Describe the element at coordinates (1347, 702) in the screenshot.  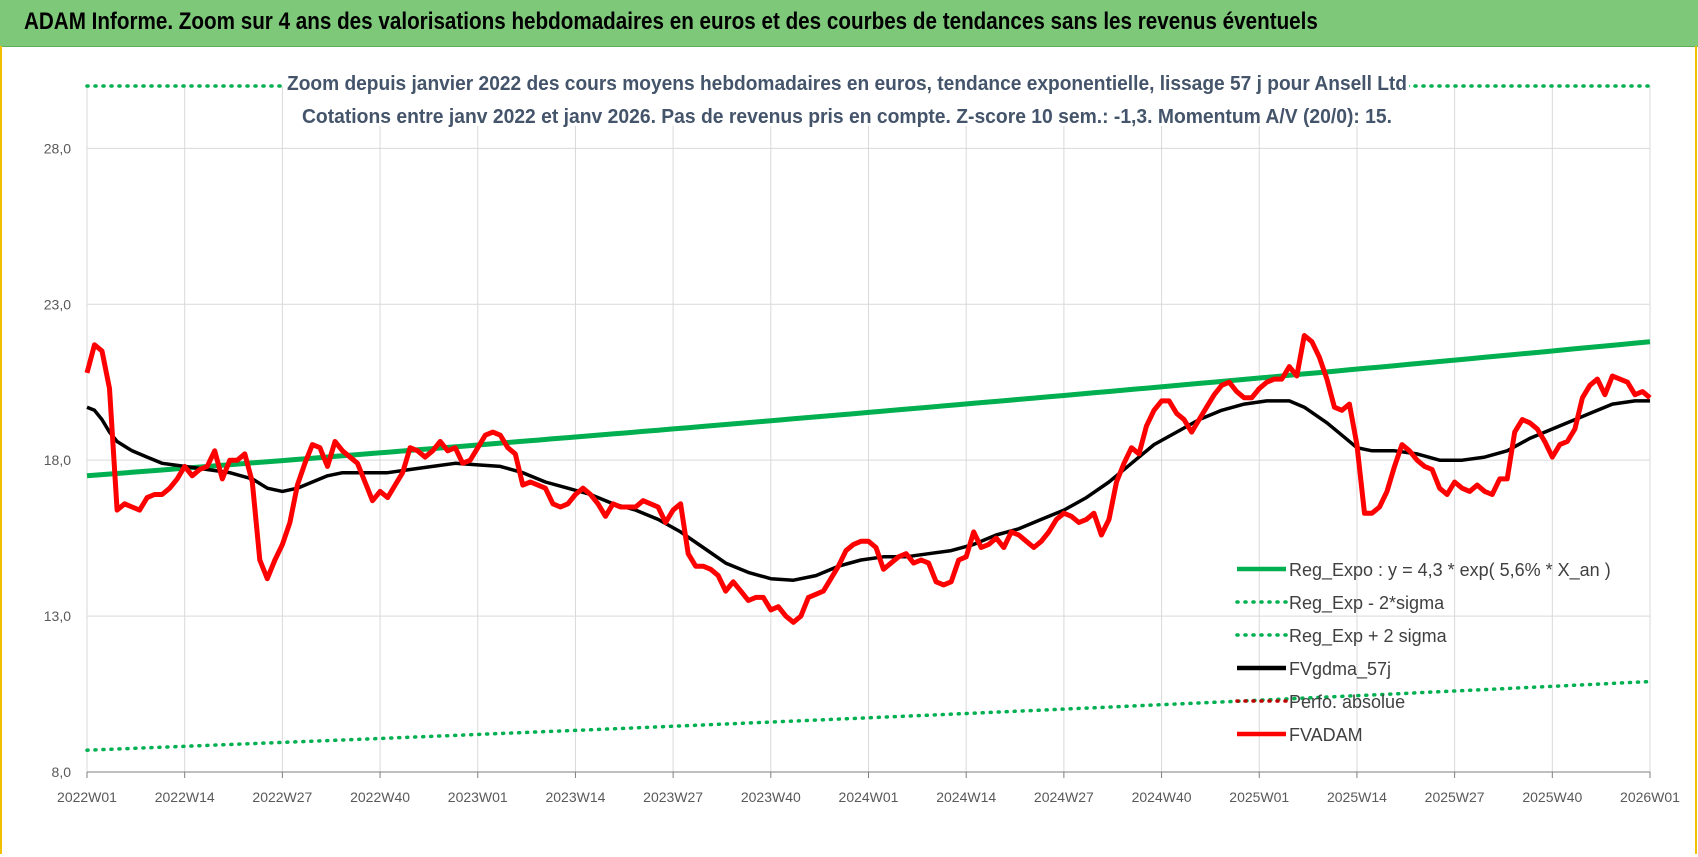
I see `legend-label: Perfo. absolue` at that location.